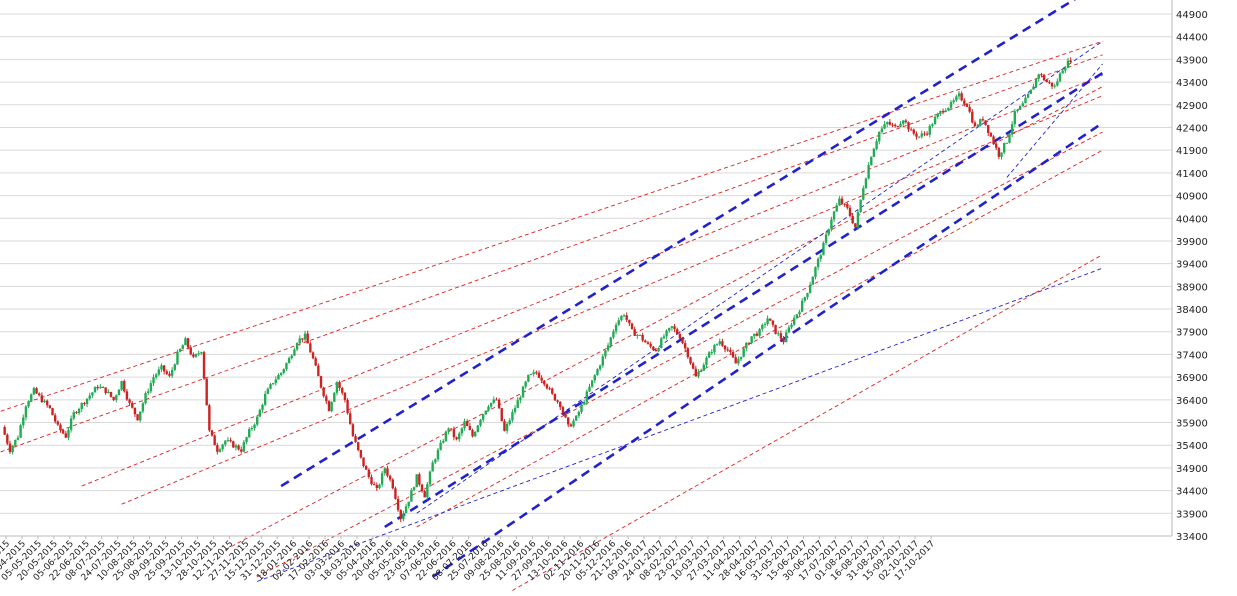 Image resolution: width=1237 pixels, height=596 pixels. What do you see at coordinates (1192, 128) in the screenshot?
I see `y-tick-label: 42400` at bounding box center [1192, 128].